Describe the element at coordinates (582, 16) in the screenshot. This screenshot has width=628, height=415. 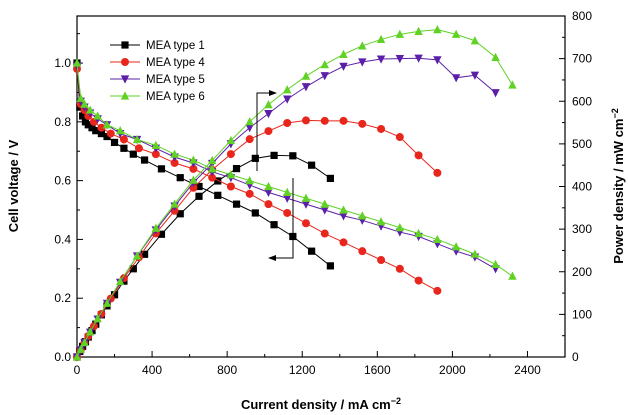
I see `right-y-tick-label: 800` at that location.